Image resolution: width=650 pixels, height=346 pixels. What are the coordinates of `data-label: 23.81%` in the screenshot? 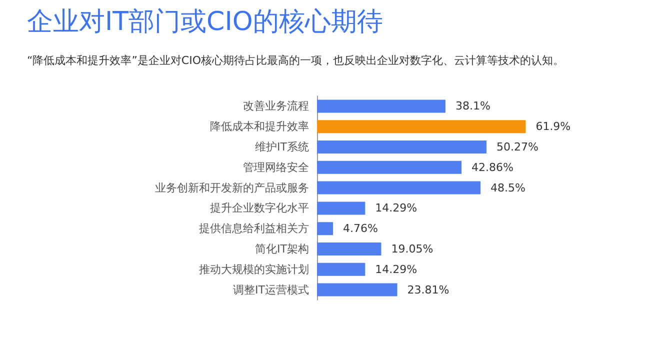 It's located at (428, 289).